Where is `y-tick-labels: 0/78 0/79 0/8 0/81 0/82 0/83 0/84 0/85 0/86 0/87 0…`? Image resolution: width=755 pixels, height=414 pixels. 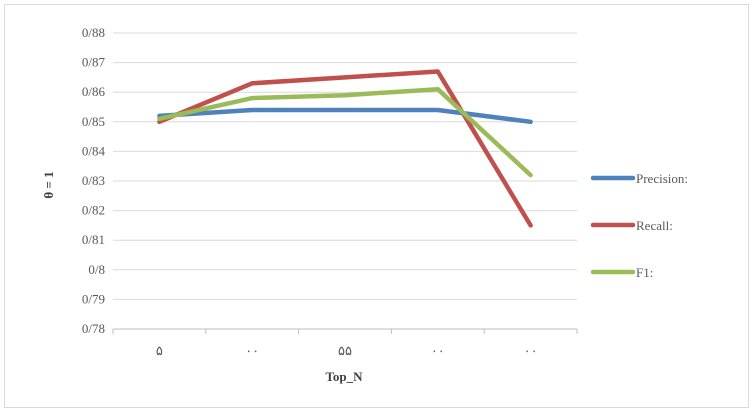
y-tick-labels: 0/78 0/79 0/8 0/81 0/82 0/83 0/84 0/85 0/86 0/87 0… is located at coordinates (94, 180).